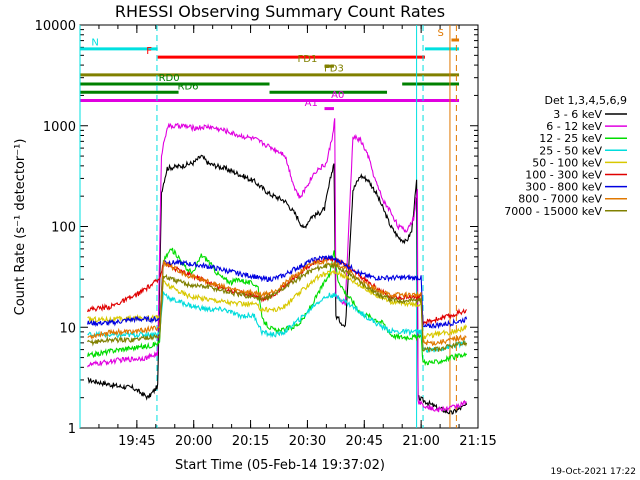 The width and height of the screenshot is (640, 480). I want to click on legend-label: 800 - 7000 keV, so click(560, 199).